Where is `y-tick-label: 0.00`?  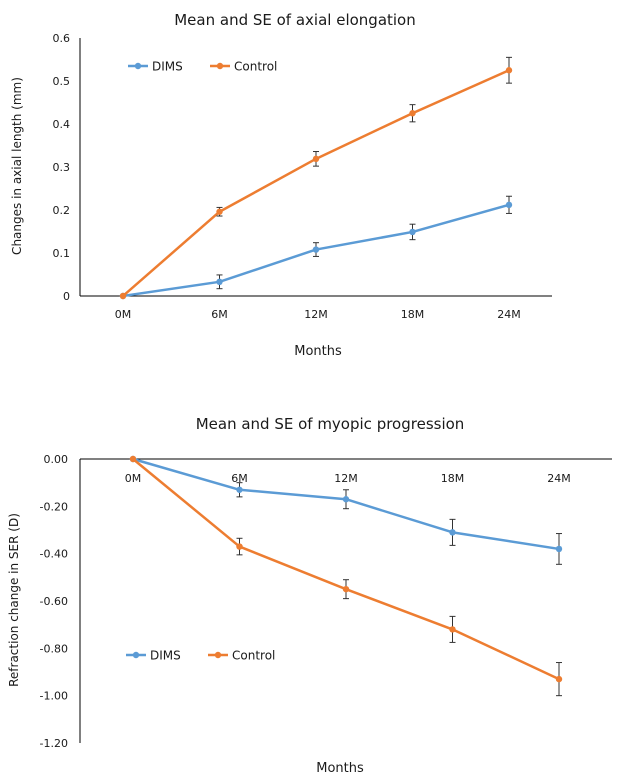
y-tick-label: 0.00 is located at coordinates (56, 459).